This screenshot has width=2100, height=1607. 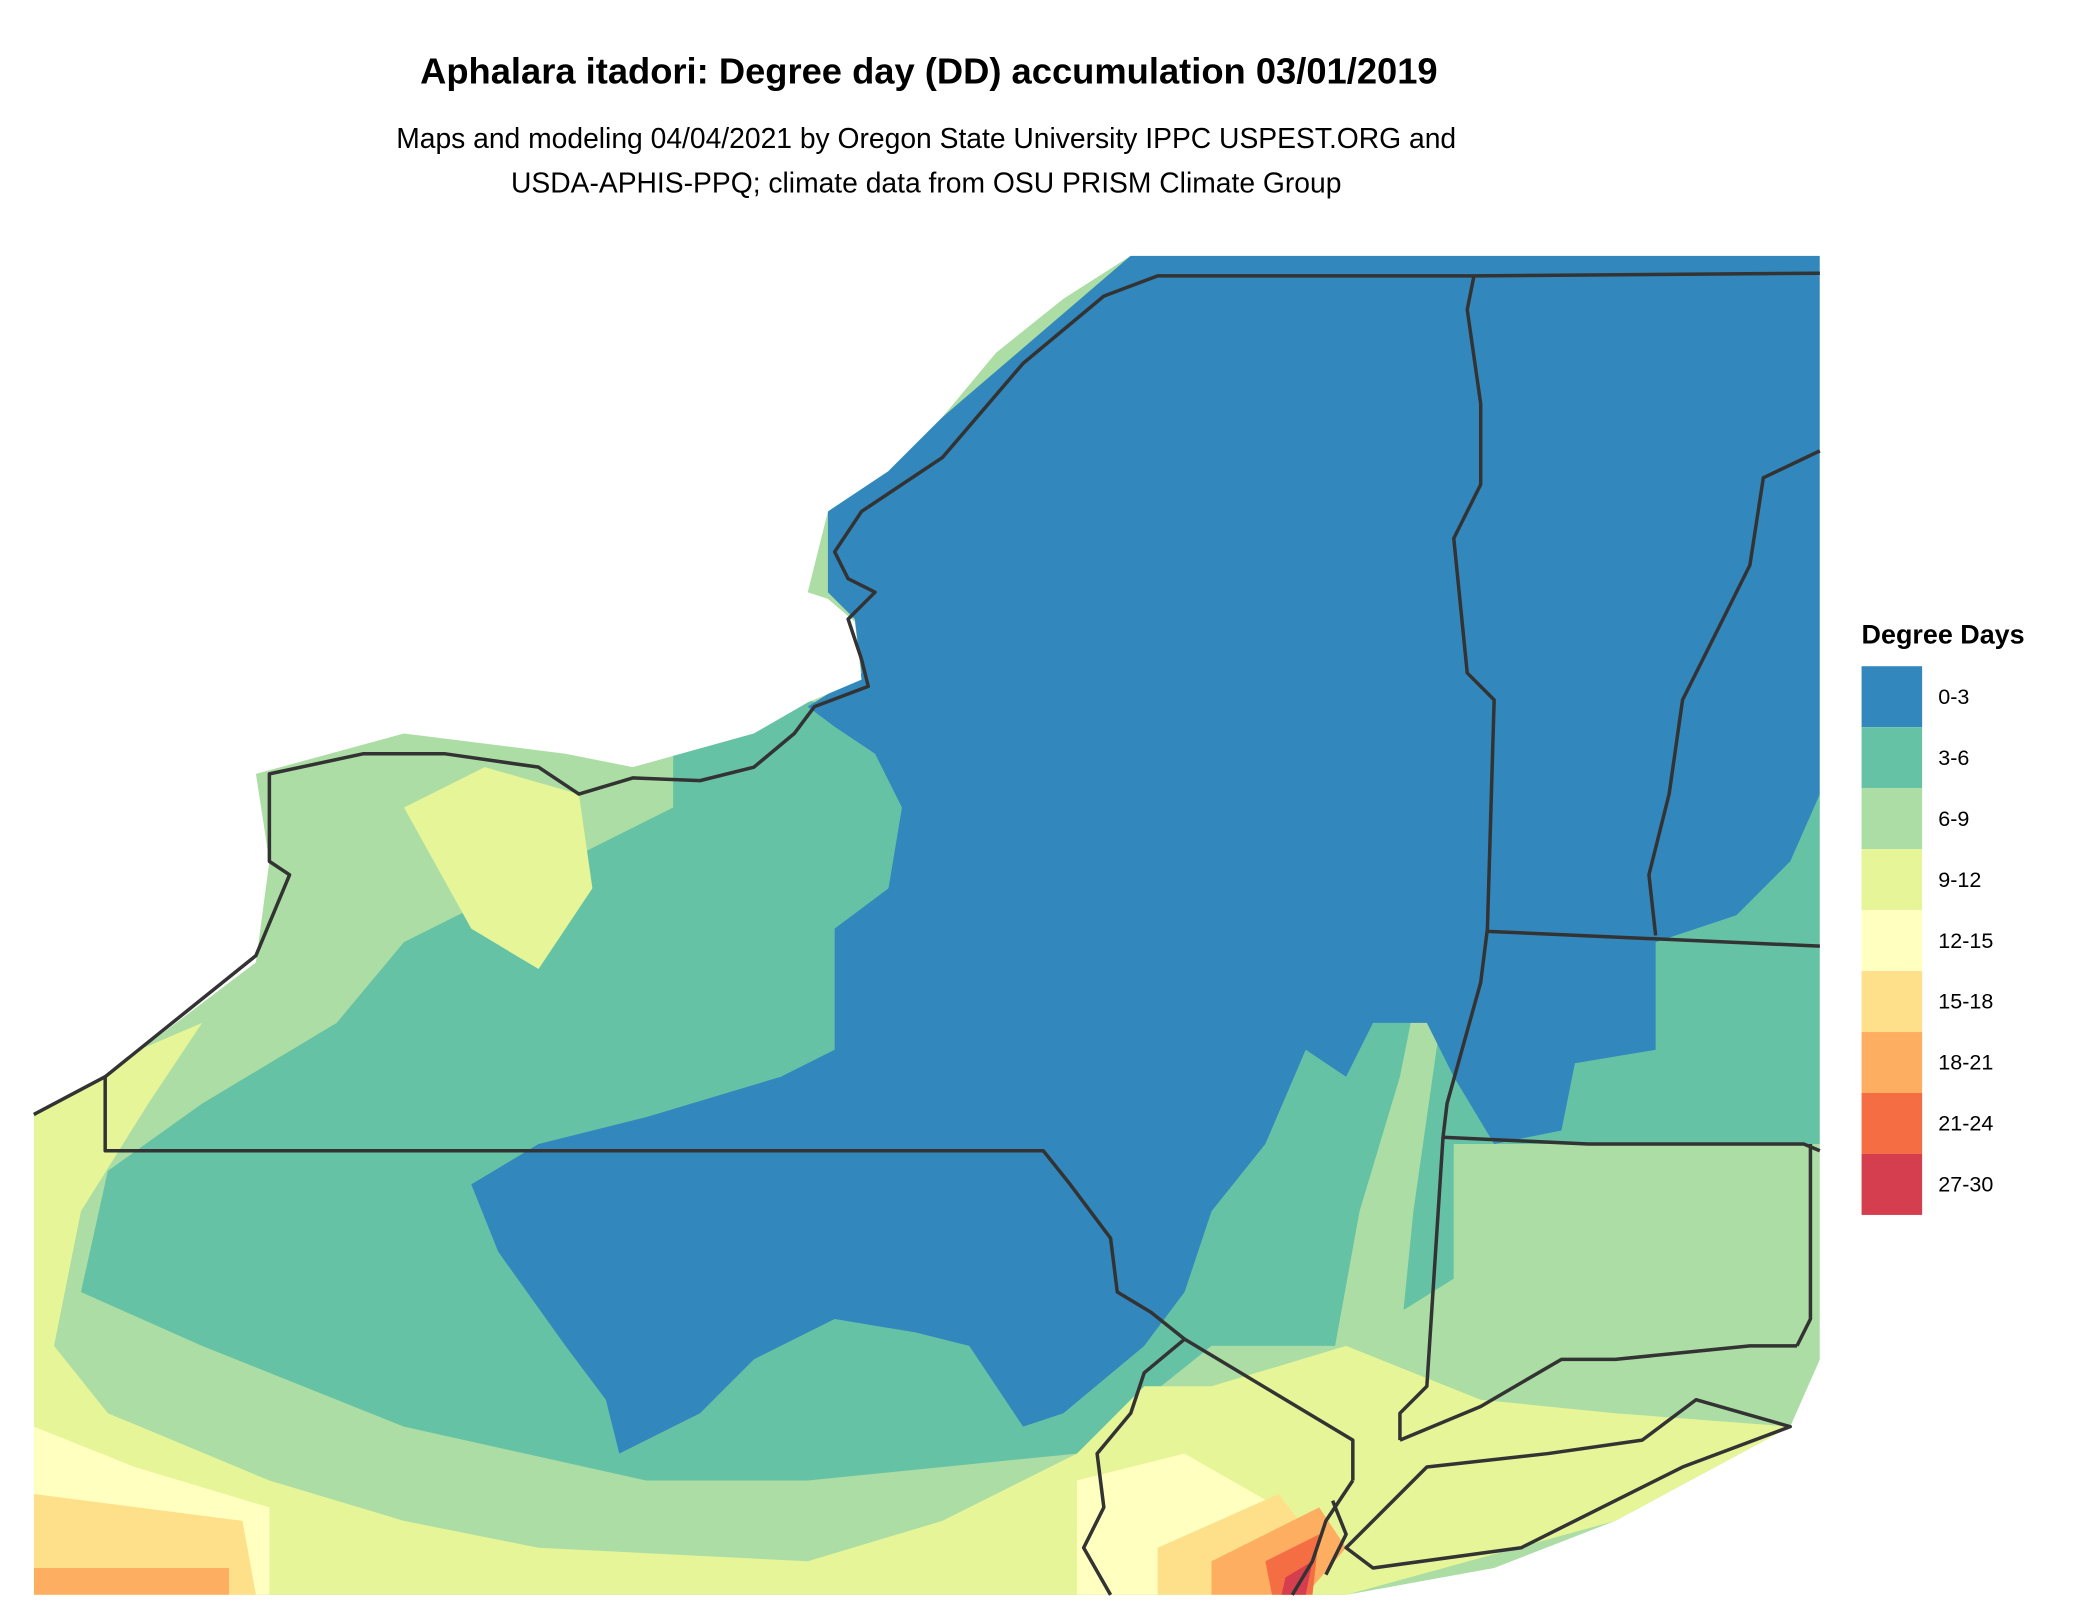 I want to click on vt-nh-border, so click(x=1734, y=692).